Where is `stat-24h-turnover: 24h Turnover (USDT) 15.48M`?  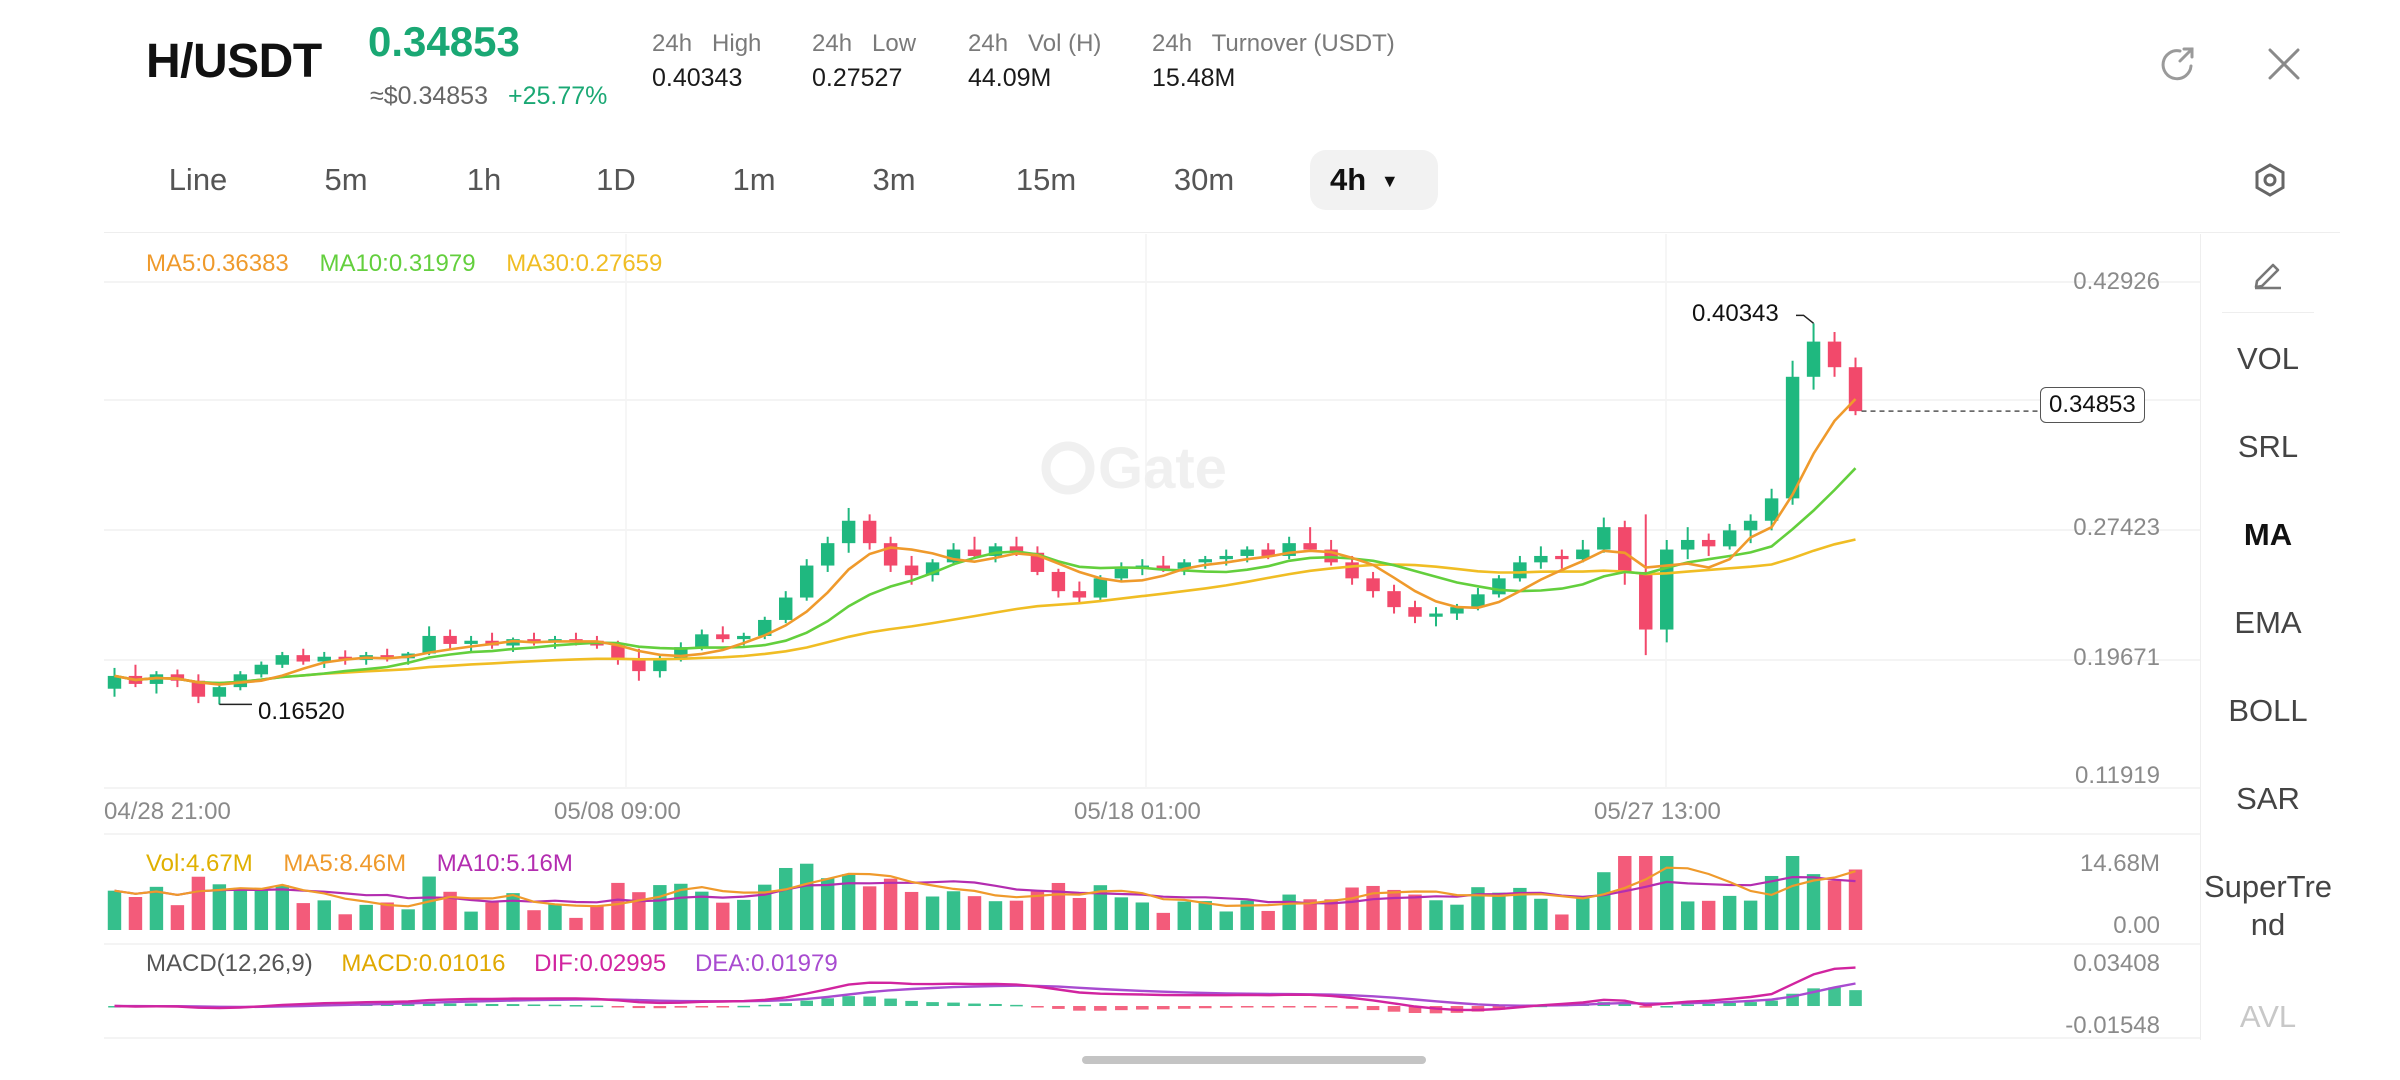
stat-24h-turnover: 24h Turnover (USDT) 15.48M is located at coordinates (1273, 61).